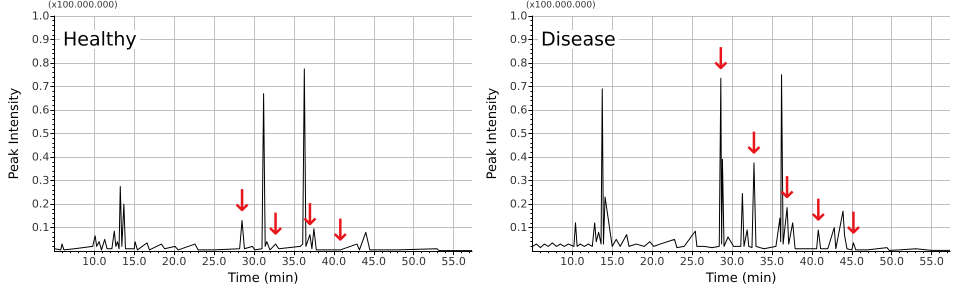  What do you see at coordinates (100, 39) in the screenshot?
I see `text: Healthy` at bounding box center [100, 39].